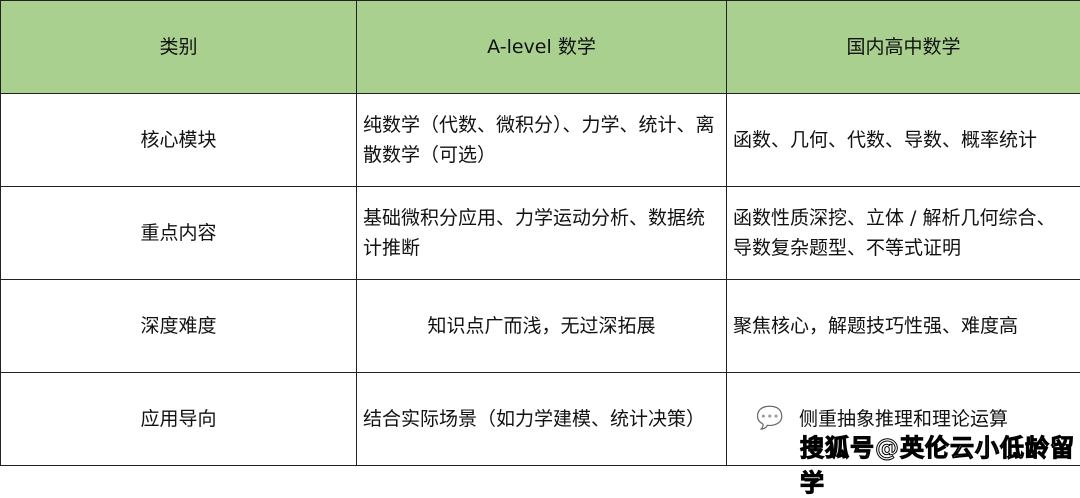 The image size is (1080, 498). I want to click on cell-category: 应用导向, so click(179, 419).